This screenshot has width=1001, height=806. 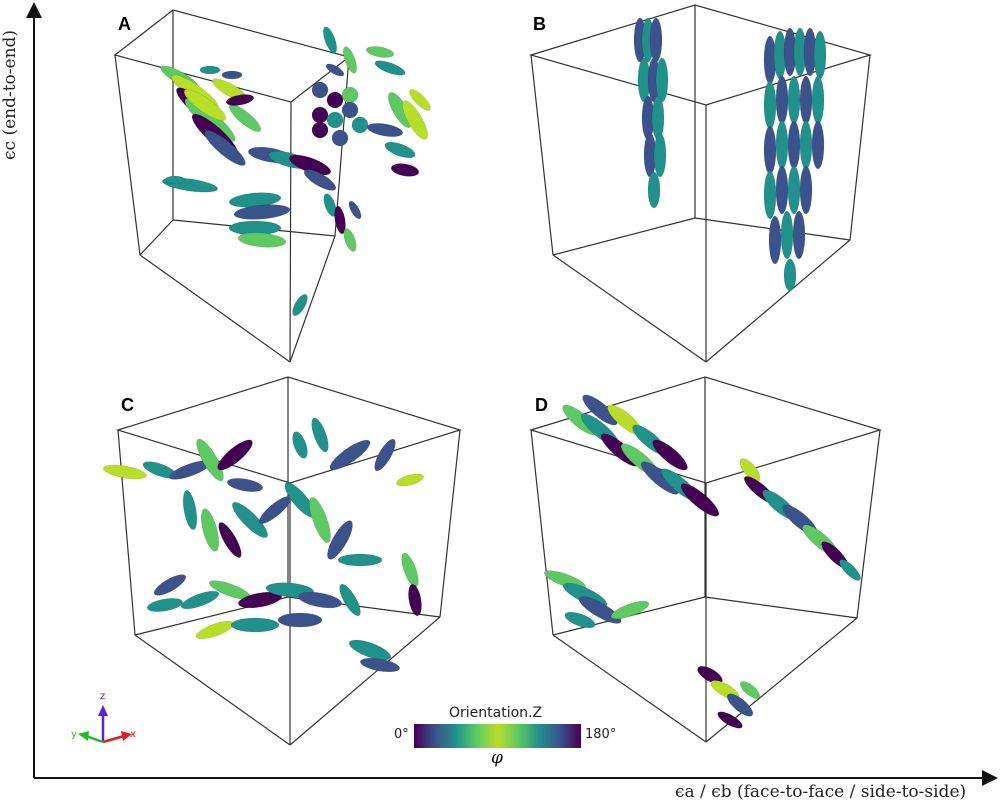 What do you see at coordinates (401, 734) in the screenshot?
I see `colorbar-min-label: 0°` at bounding box center [401, 734].